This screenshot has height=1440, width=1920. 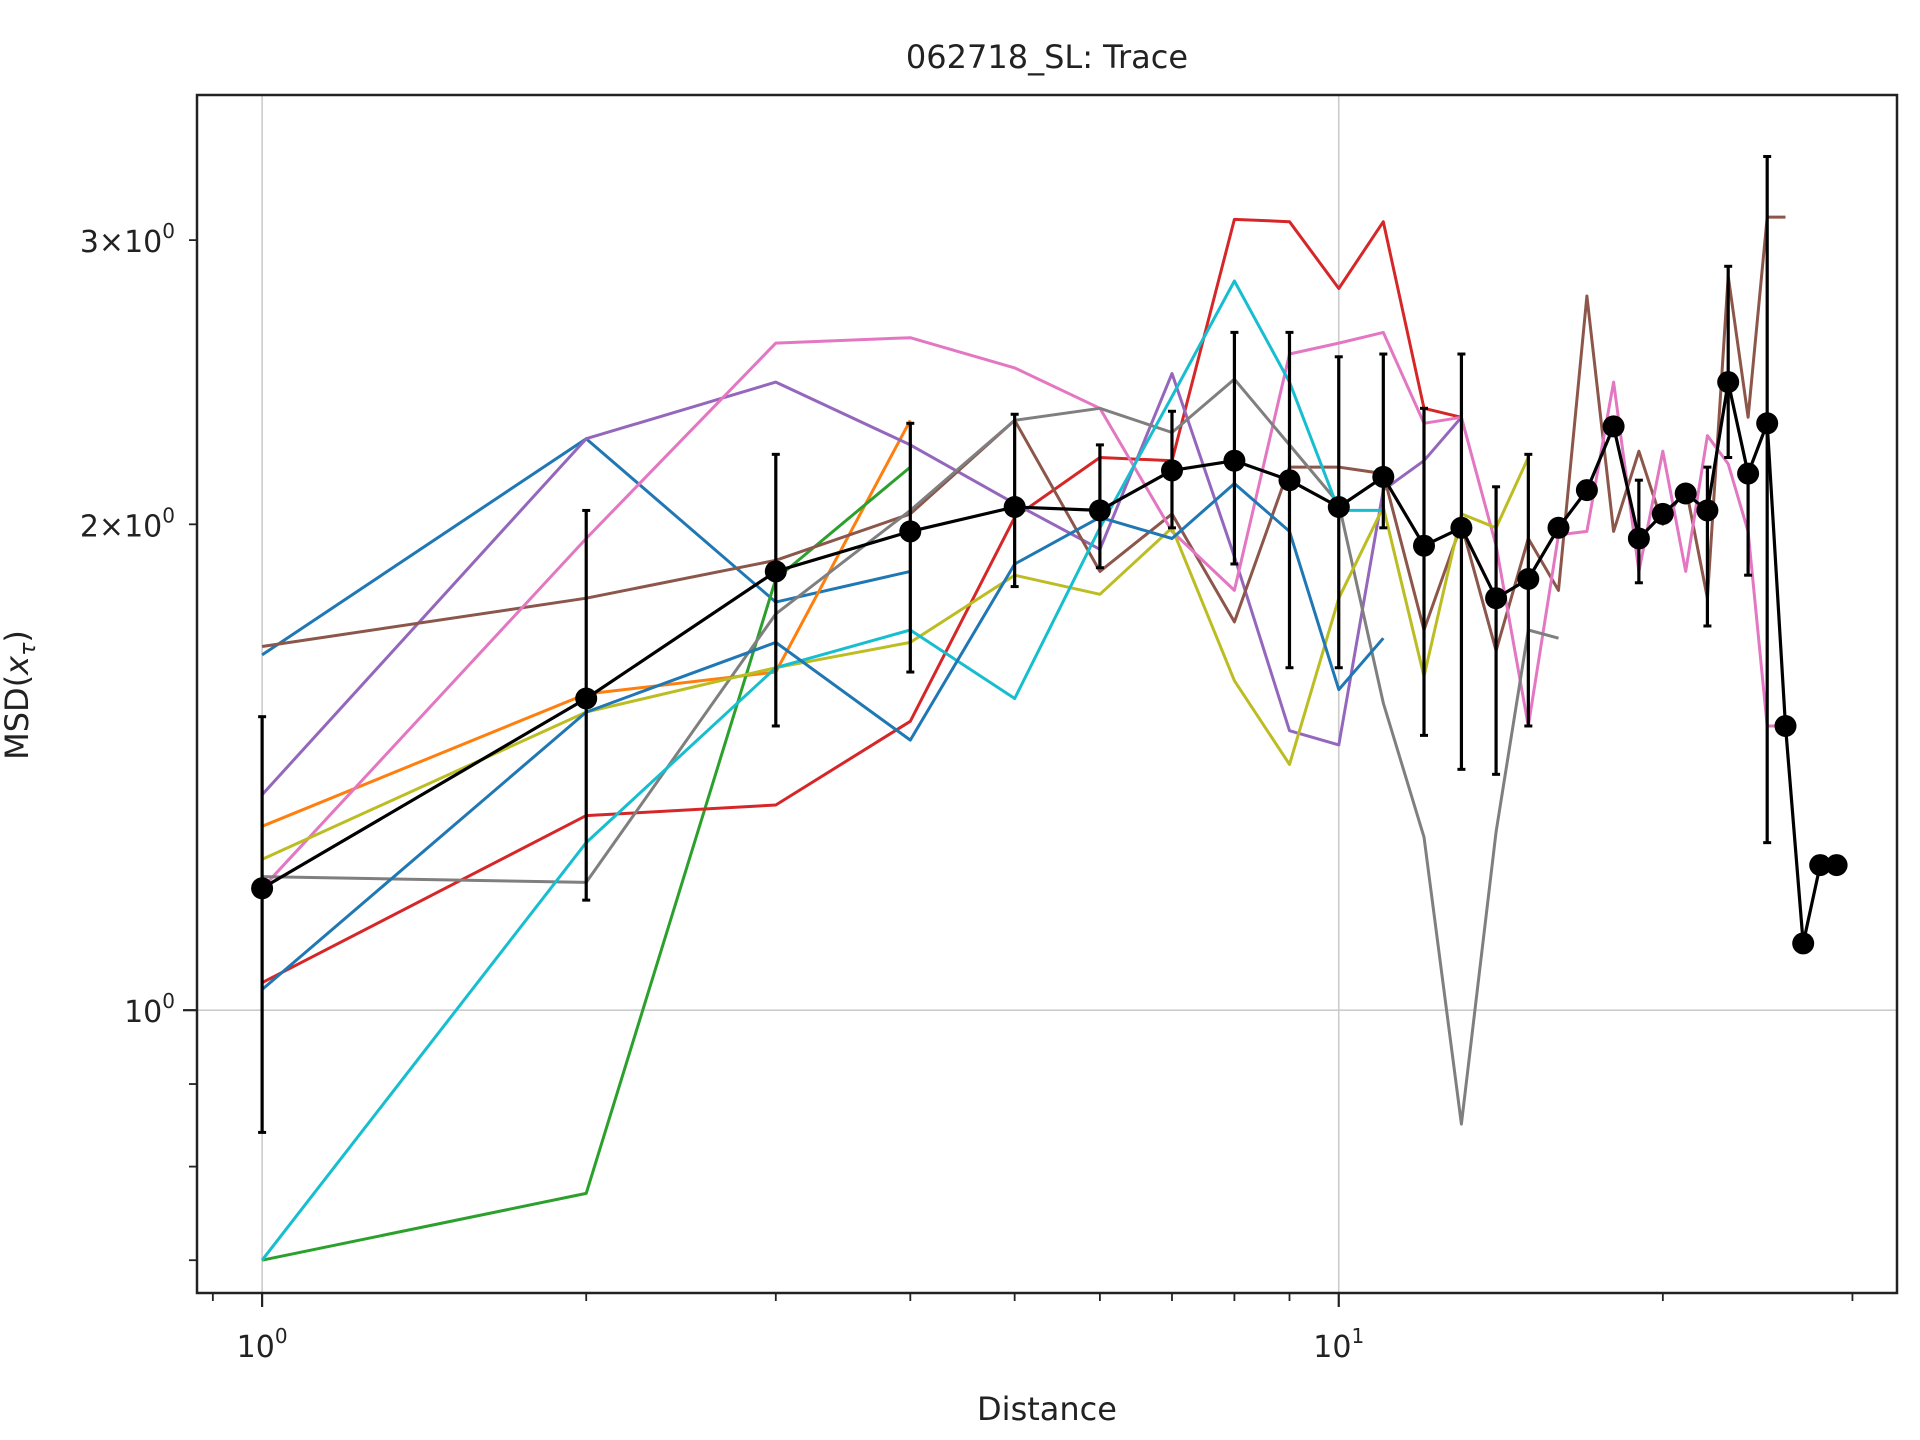 I want to click on y-axis-label: MSD(xτ), so click(x=20, y=695).